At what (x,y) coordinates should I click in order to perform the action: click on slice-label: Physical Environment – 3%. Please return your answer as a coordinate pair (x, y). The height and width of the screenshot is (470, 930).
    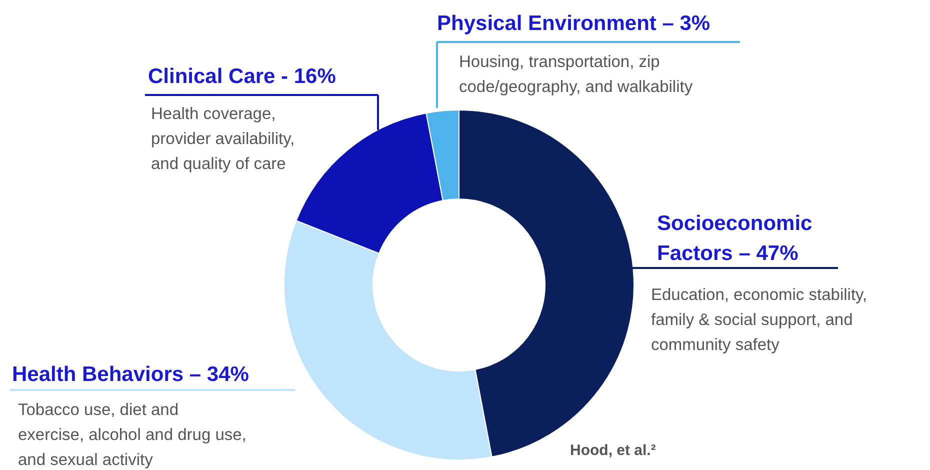
    Looking at the image, I should click on (573, 23).